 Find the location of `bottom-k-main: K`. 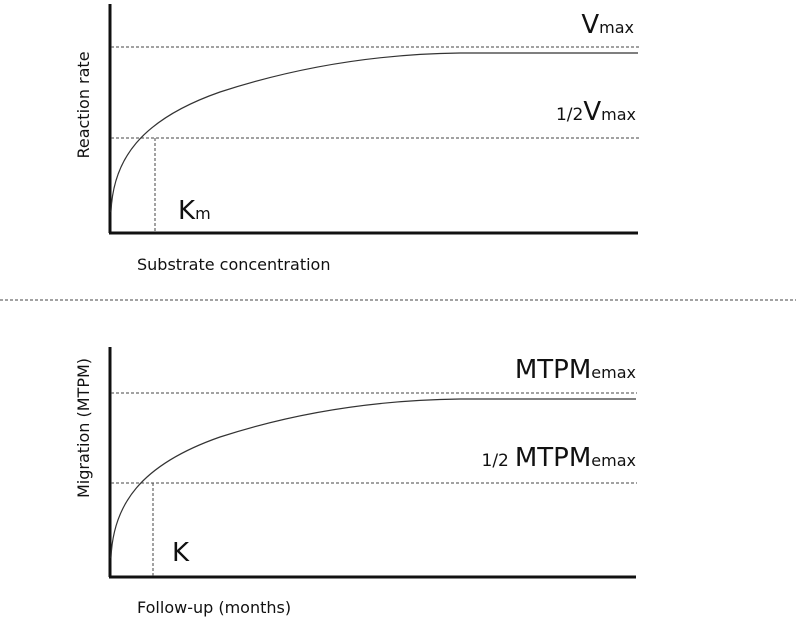

bottom-k-main: K is located at coordinates (181, 553).